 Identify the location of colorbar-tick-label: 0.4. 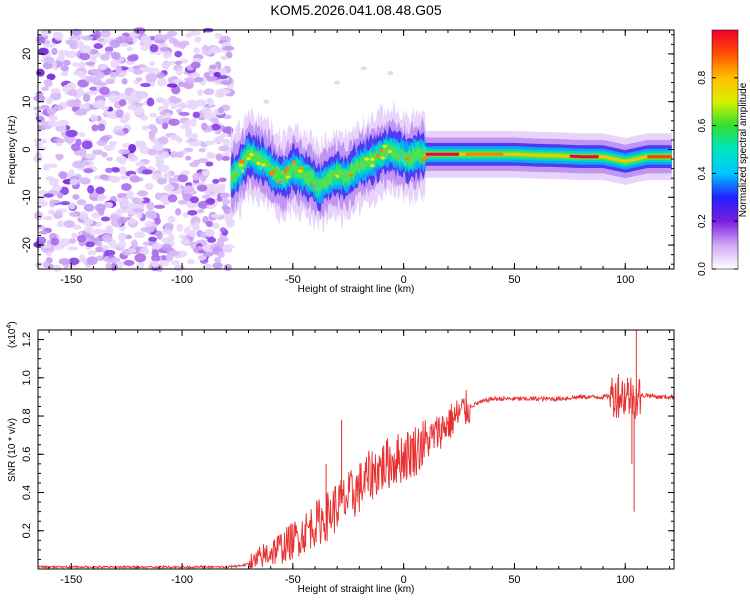
(702, 173).